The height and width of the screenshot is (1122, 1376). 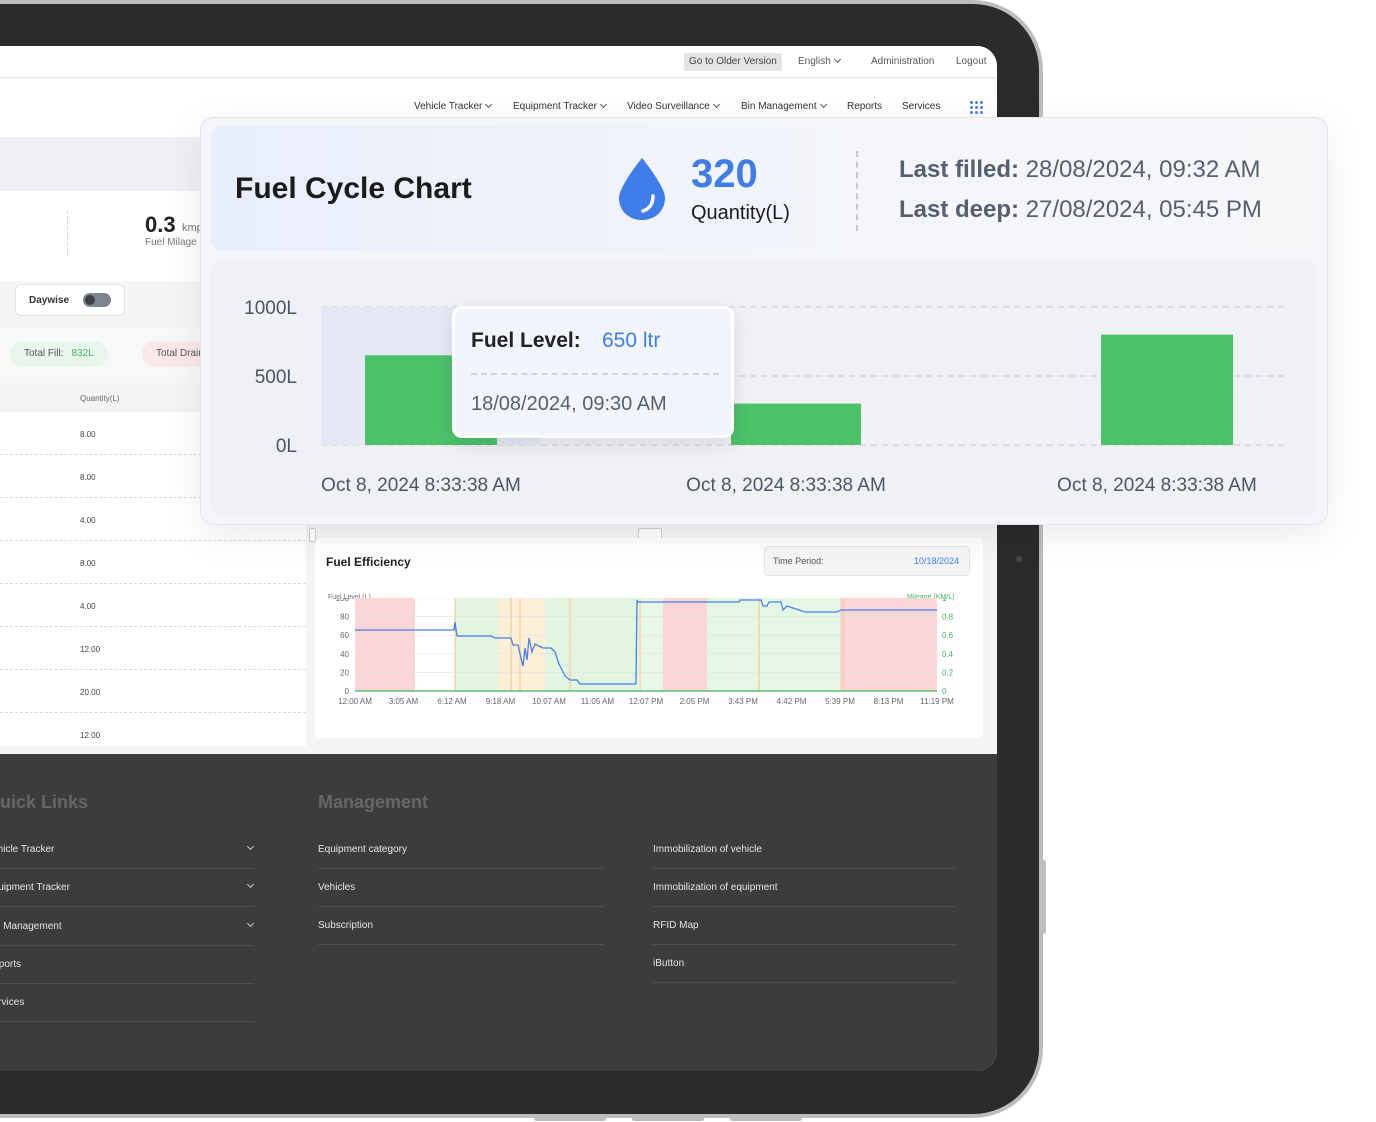 What do you see at coordinates (948, 617) in the screenshot?
I see `y2-tick-label: 0.8` at bounding box center [948, 617].